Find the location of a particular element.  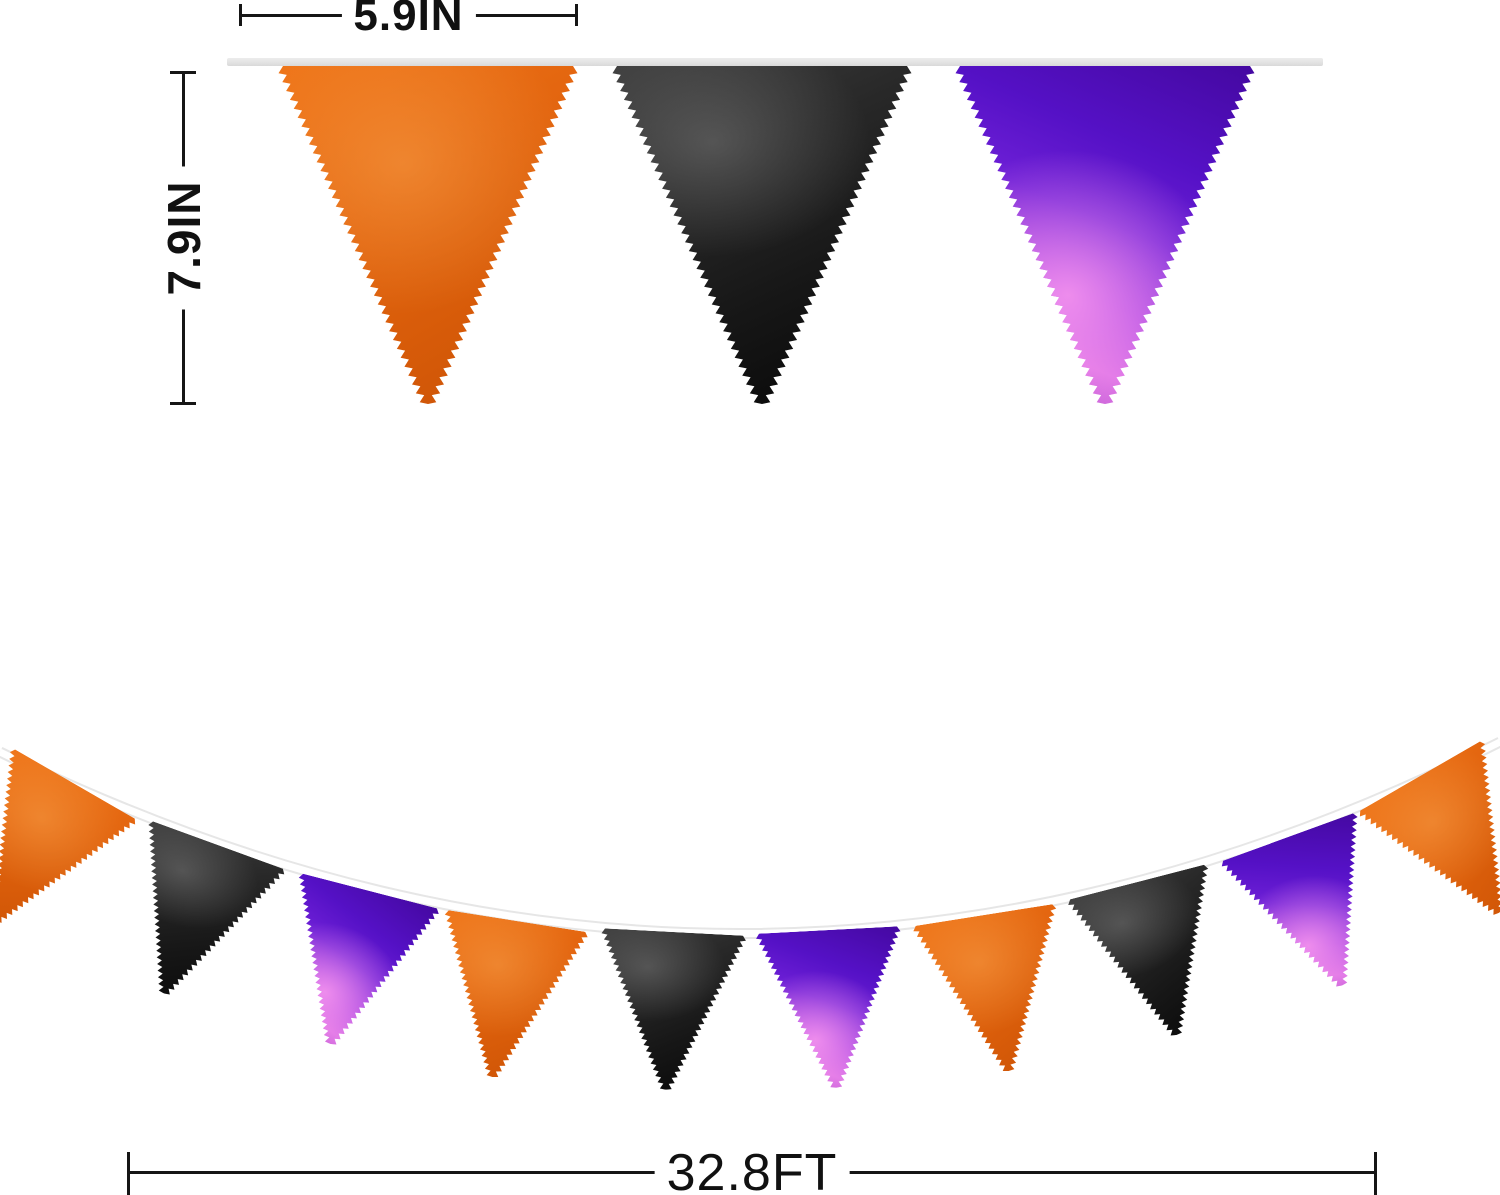

dimension-line-width: 5.9IN is located at coordinates (408, 19).